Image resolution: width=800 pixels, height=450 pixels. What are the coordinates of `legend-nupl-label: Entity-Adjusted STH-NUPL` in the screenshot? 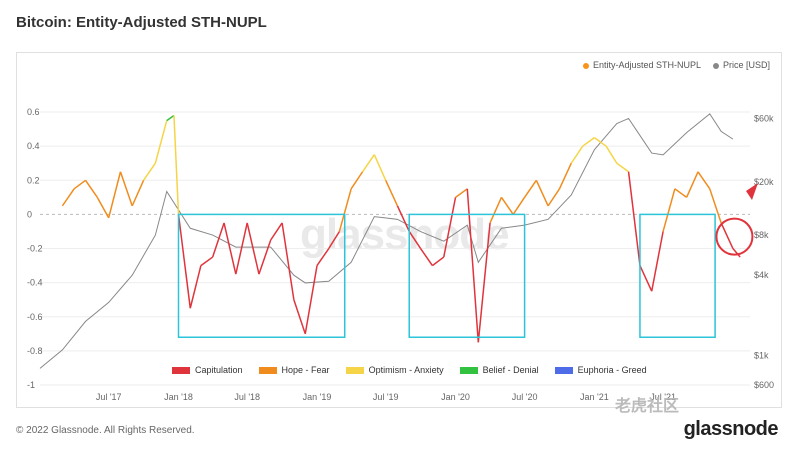 It's located at (646, 65).